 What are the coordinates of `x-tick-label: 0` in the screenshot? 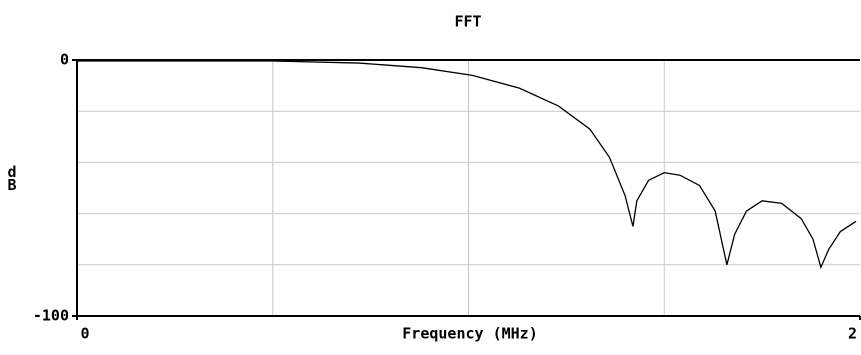 It's located at (84, 334).